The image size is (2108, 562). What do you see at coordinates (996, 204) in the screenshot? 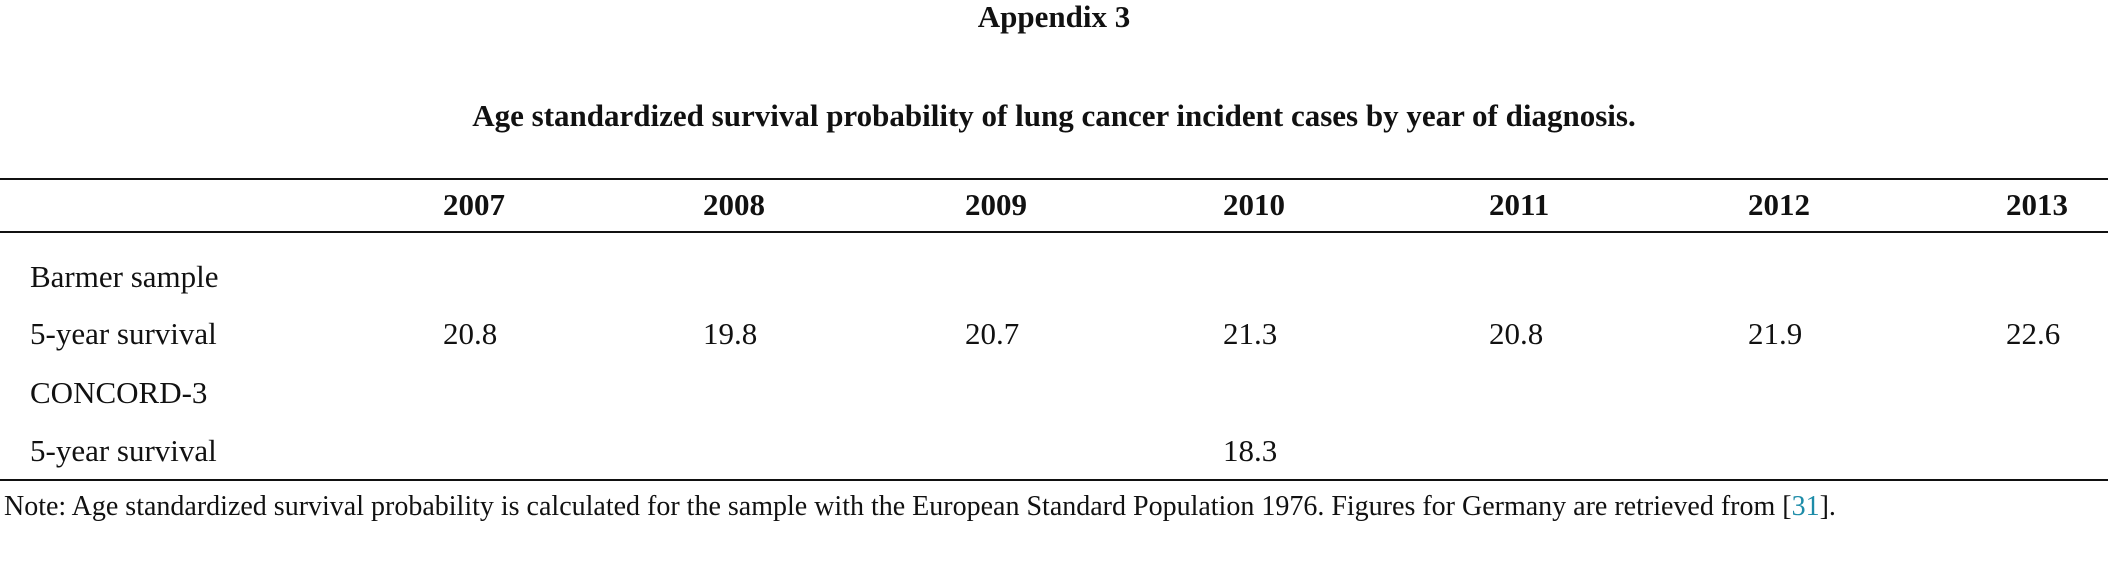
I see `column-header: 2009` at bounding box center [996, 204].